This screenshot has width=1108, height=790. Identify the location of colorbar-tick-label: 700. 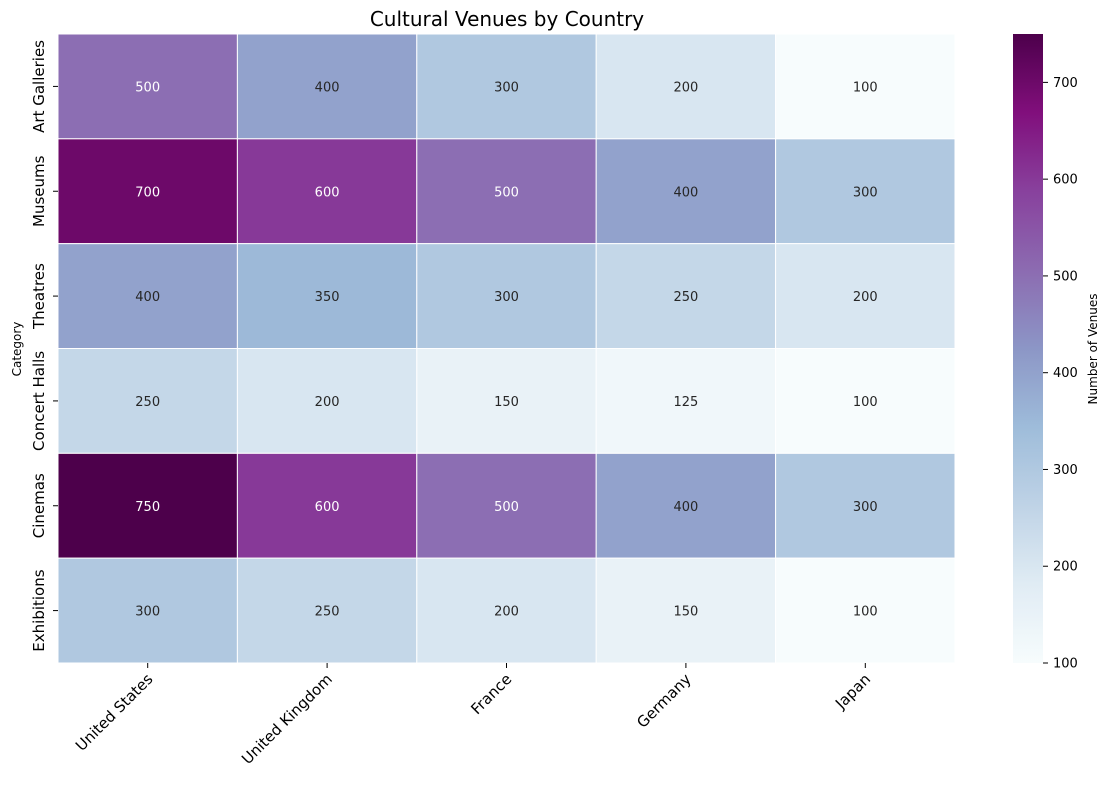
(1065, 83).